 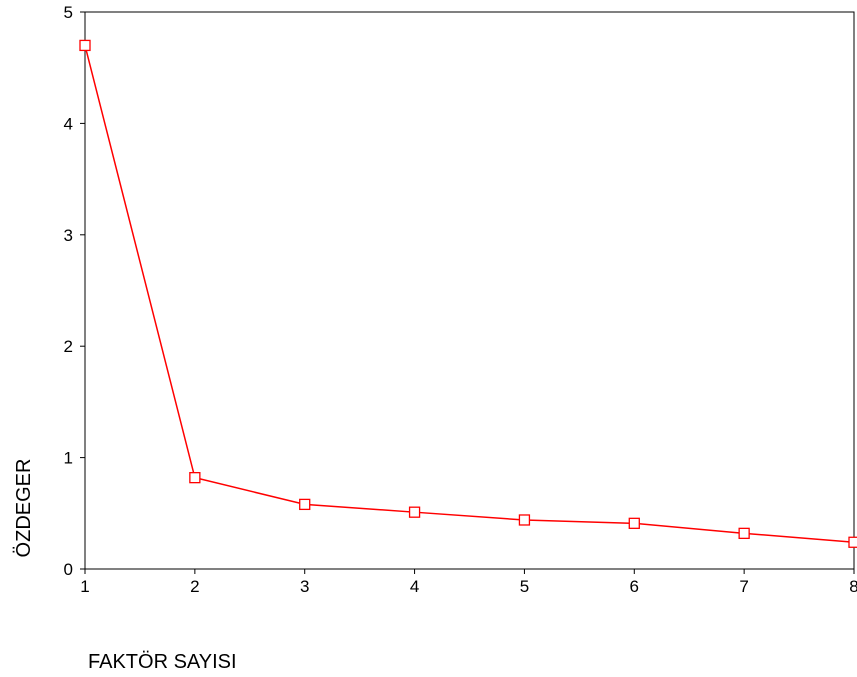 What do you see at coordinates (162, 662) in the screenshot?
I see `x-axis-title: FAKTÖR SAYISI` at bounding box center [162, 662].